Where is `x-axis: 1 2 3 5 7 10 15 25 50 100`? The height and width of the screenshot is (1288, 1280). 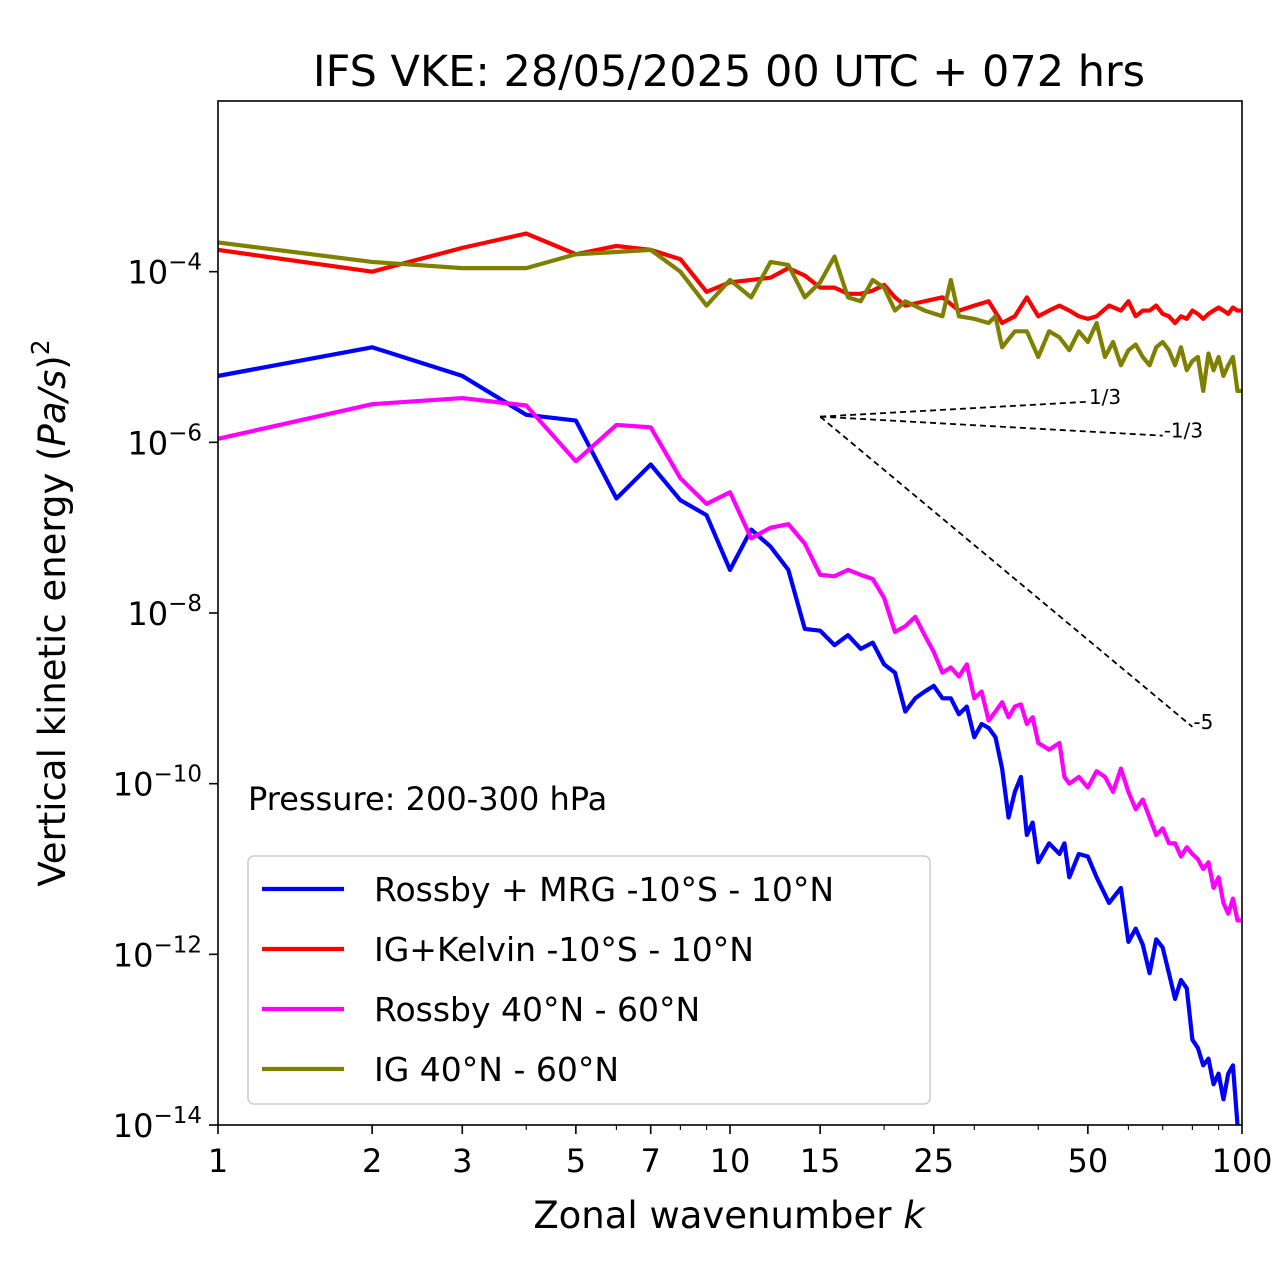
x-axis: 1 2 3 5 7 10 15 25 50 100 is located at coordinates (740, 1152).